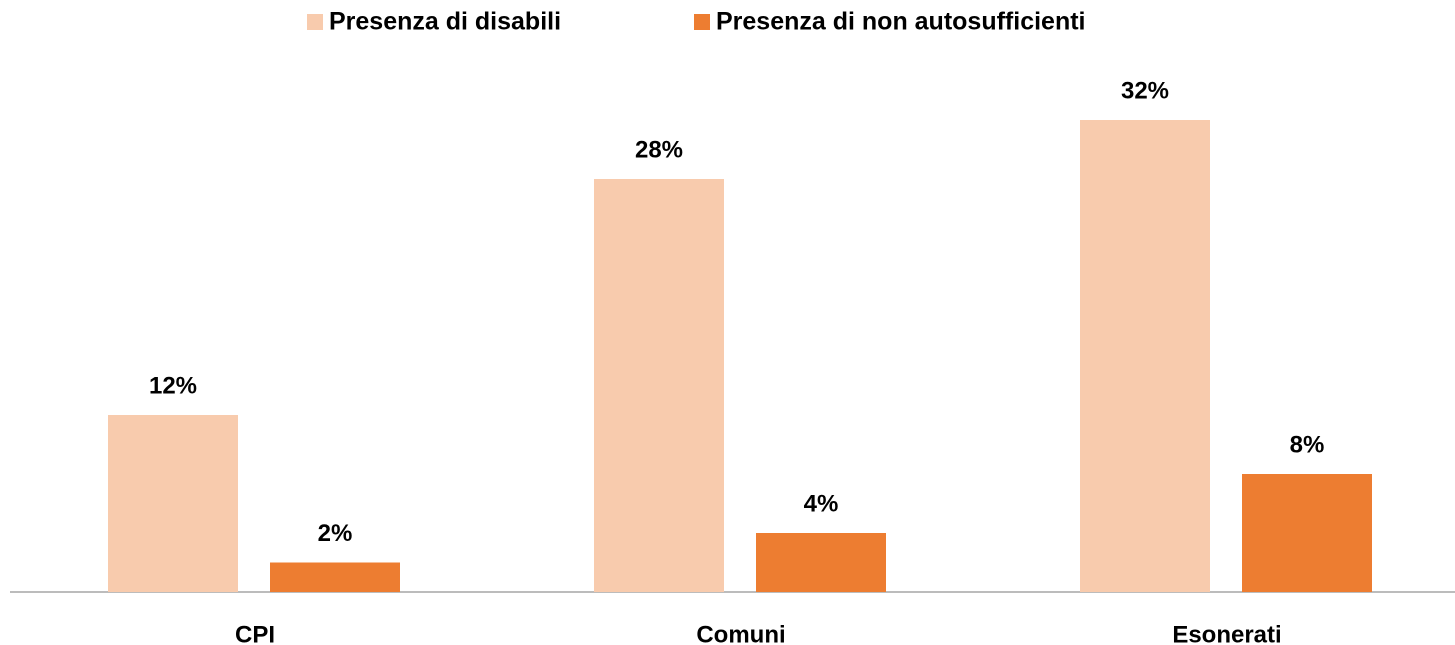 Image resolution: width=1455 pixels, height=645 pixels. What do you see at coordinates (1226, 633) in the screenshot?
I see `x-tick-label: Esonerati` at bounding box center [1226, 633].